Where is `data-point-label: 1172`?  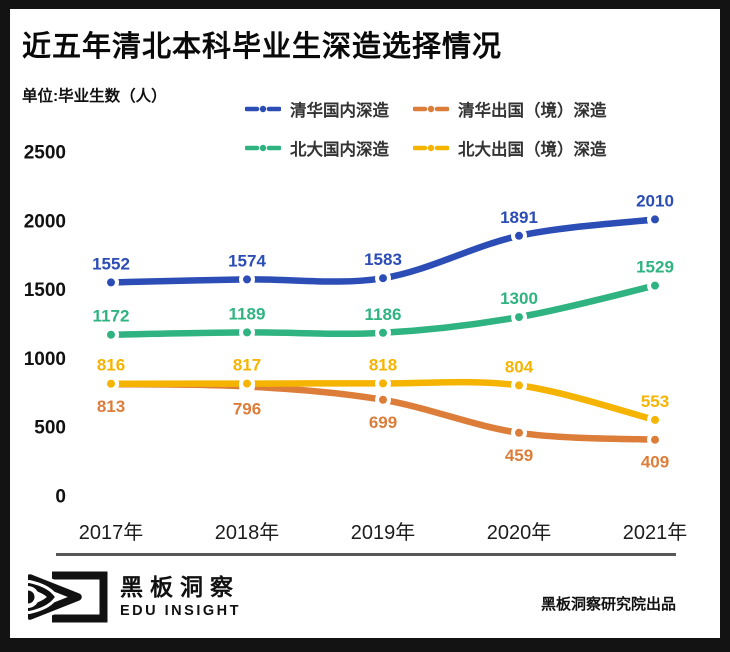
data-point-label: 1172 is located at coordinates (111, 316).